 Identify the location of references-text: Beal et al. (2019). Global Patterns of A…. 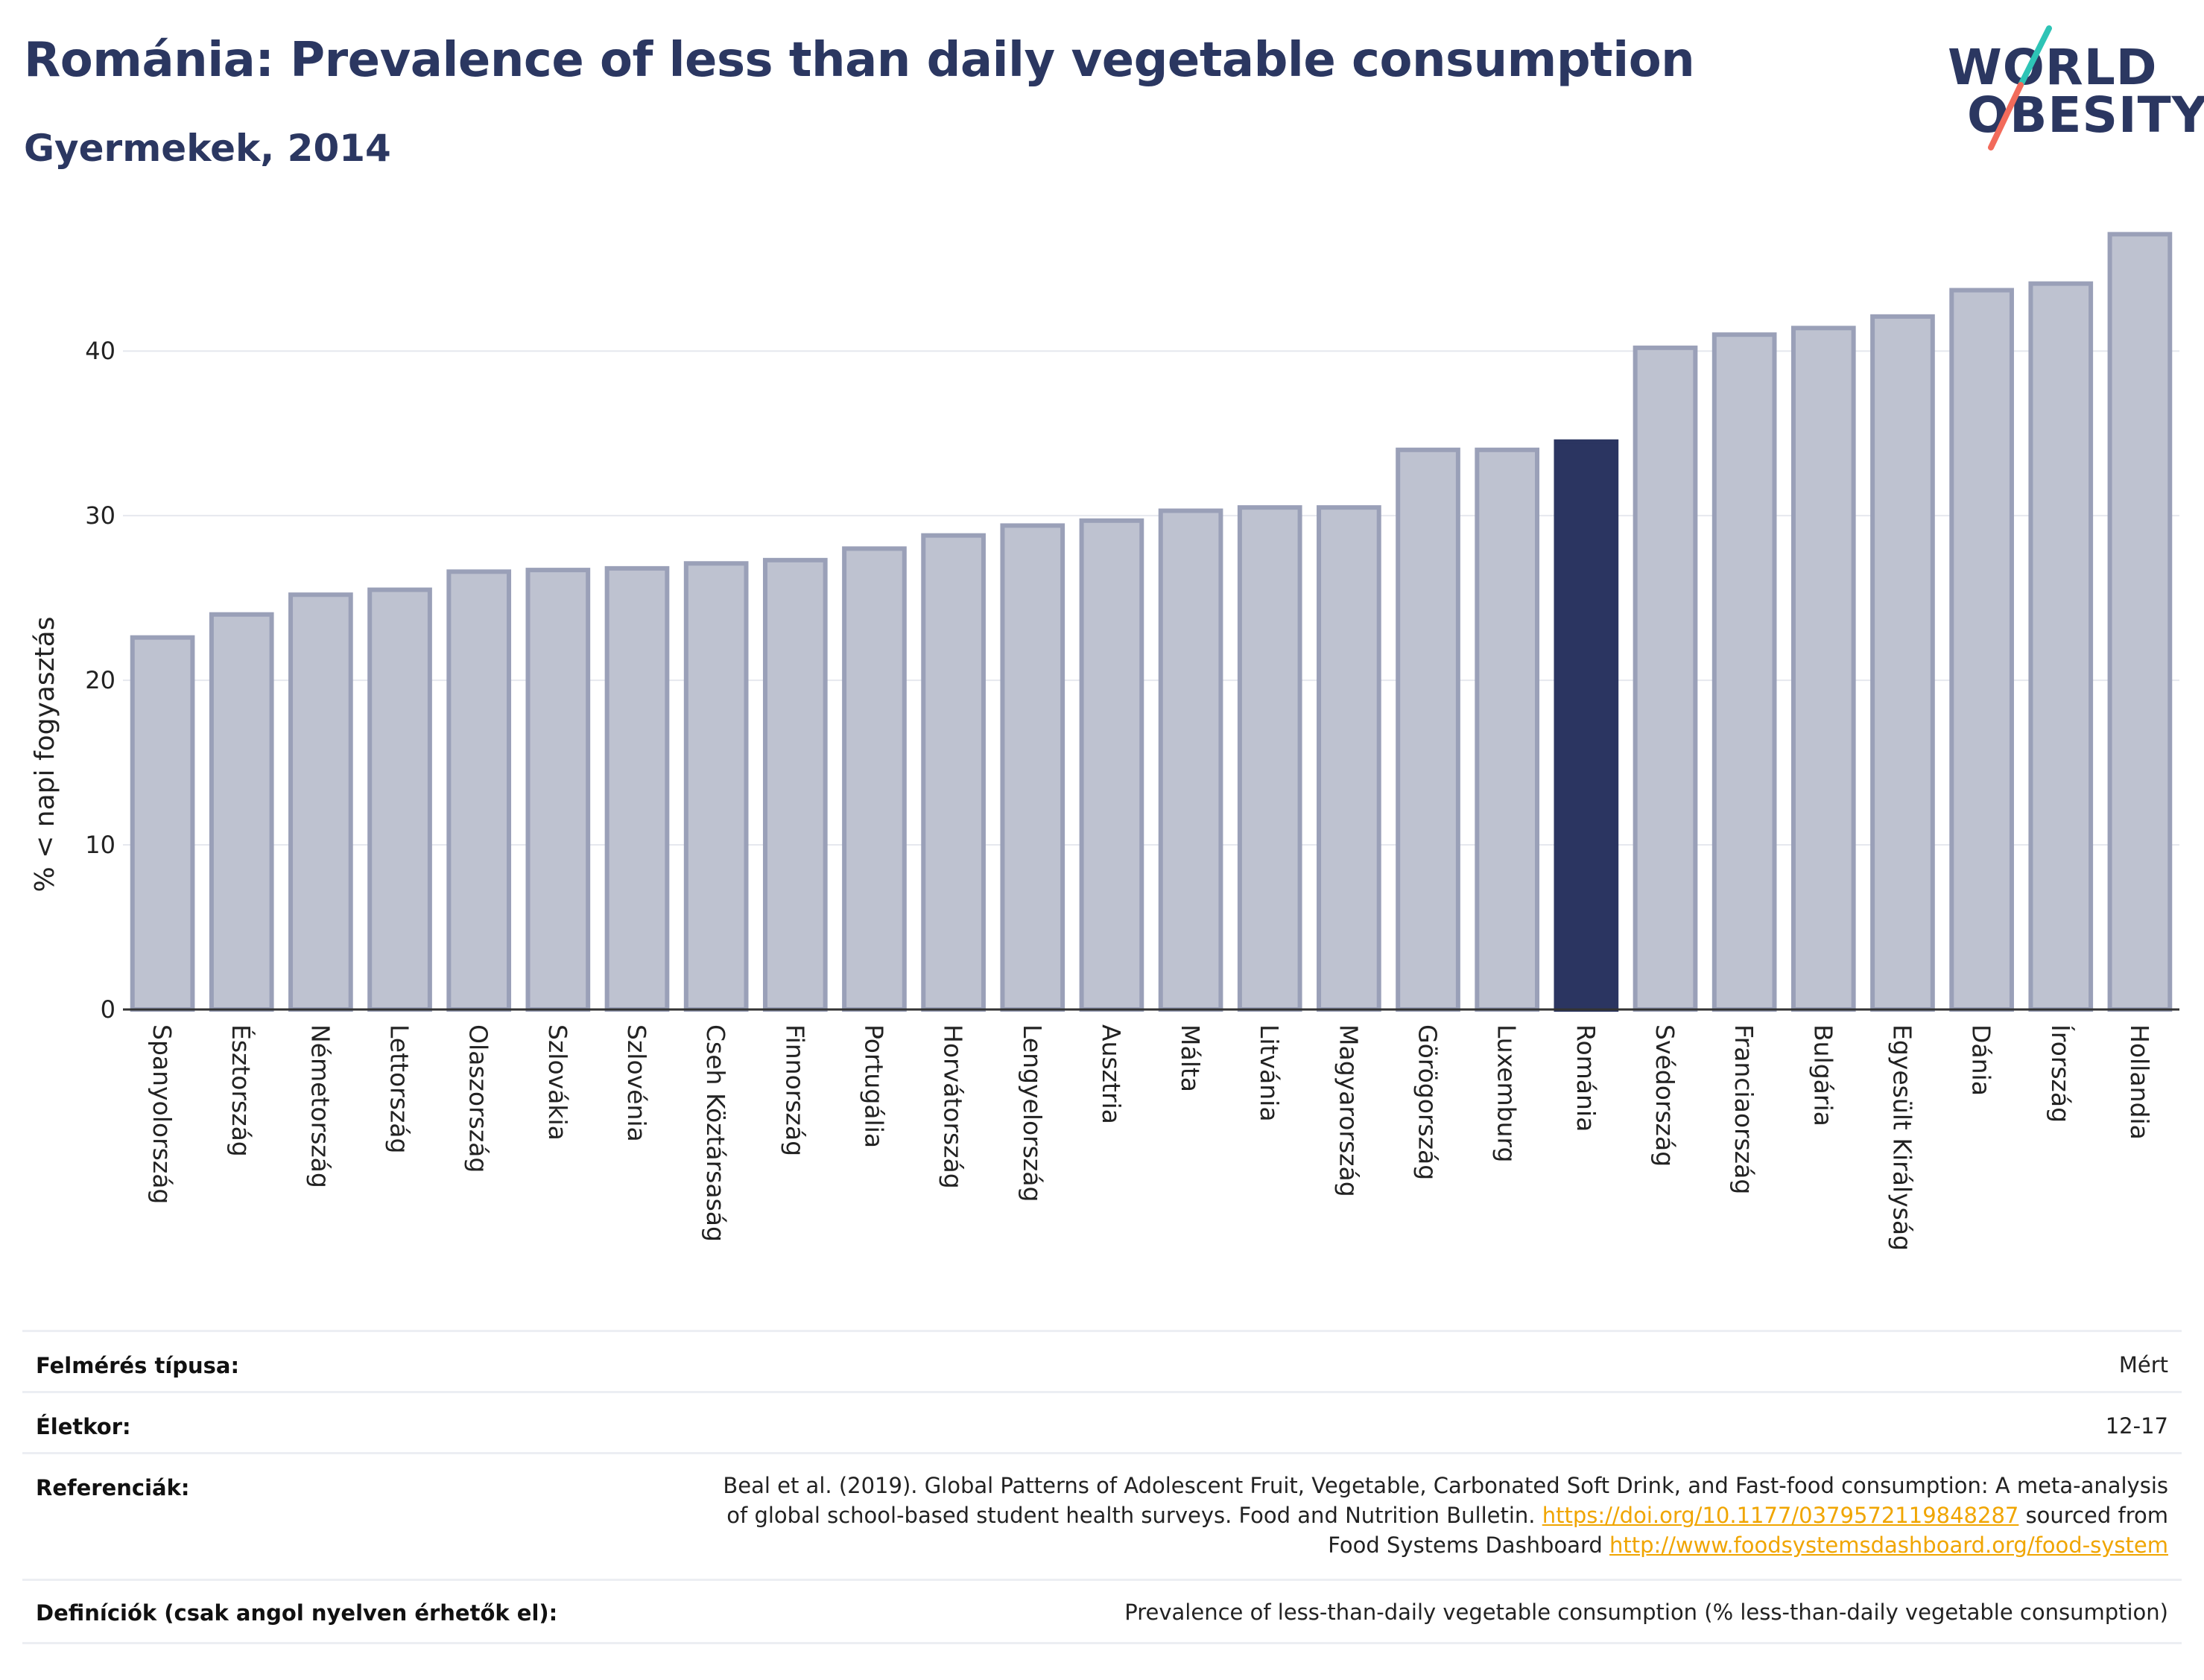
(1445, 1515).